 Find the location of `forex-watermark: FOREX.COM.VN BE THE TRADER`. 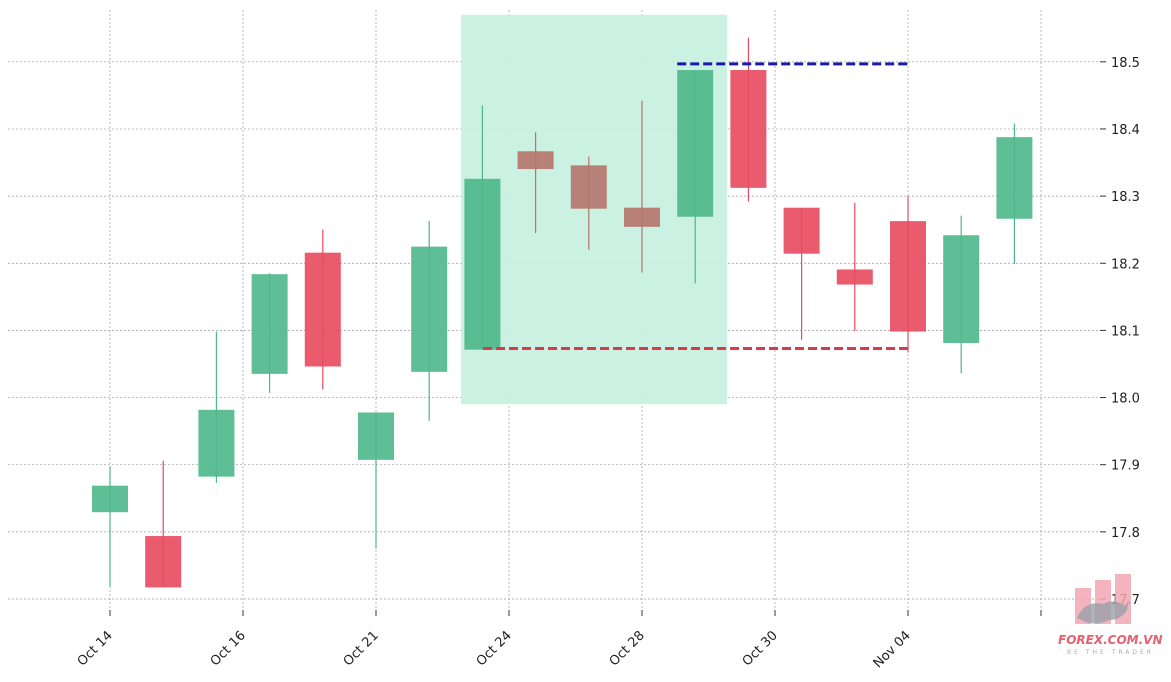

forex-watermark: FOREX.COM.VN BE THE TRADER is located at coordinates (1110, 615).